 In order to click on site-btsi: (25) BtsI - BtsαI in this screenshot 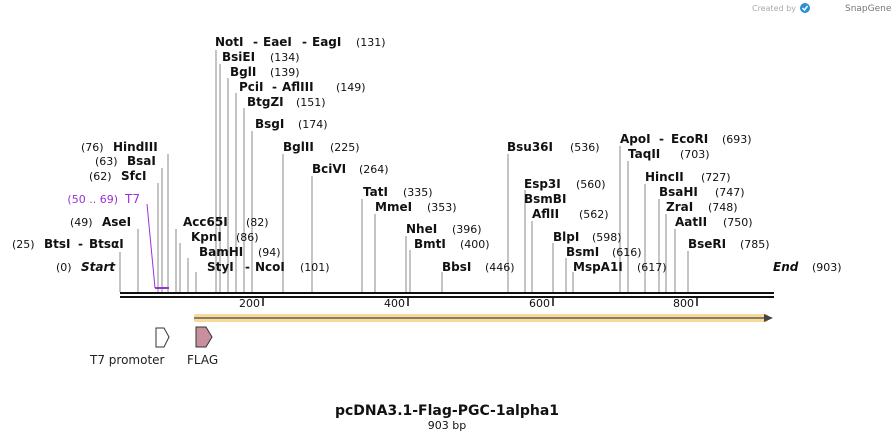, I will do `click(68, 244)`.